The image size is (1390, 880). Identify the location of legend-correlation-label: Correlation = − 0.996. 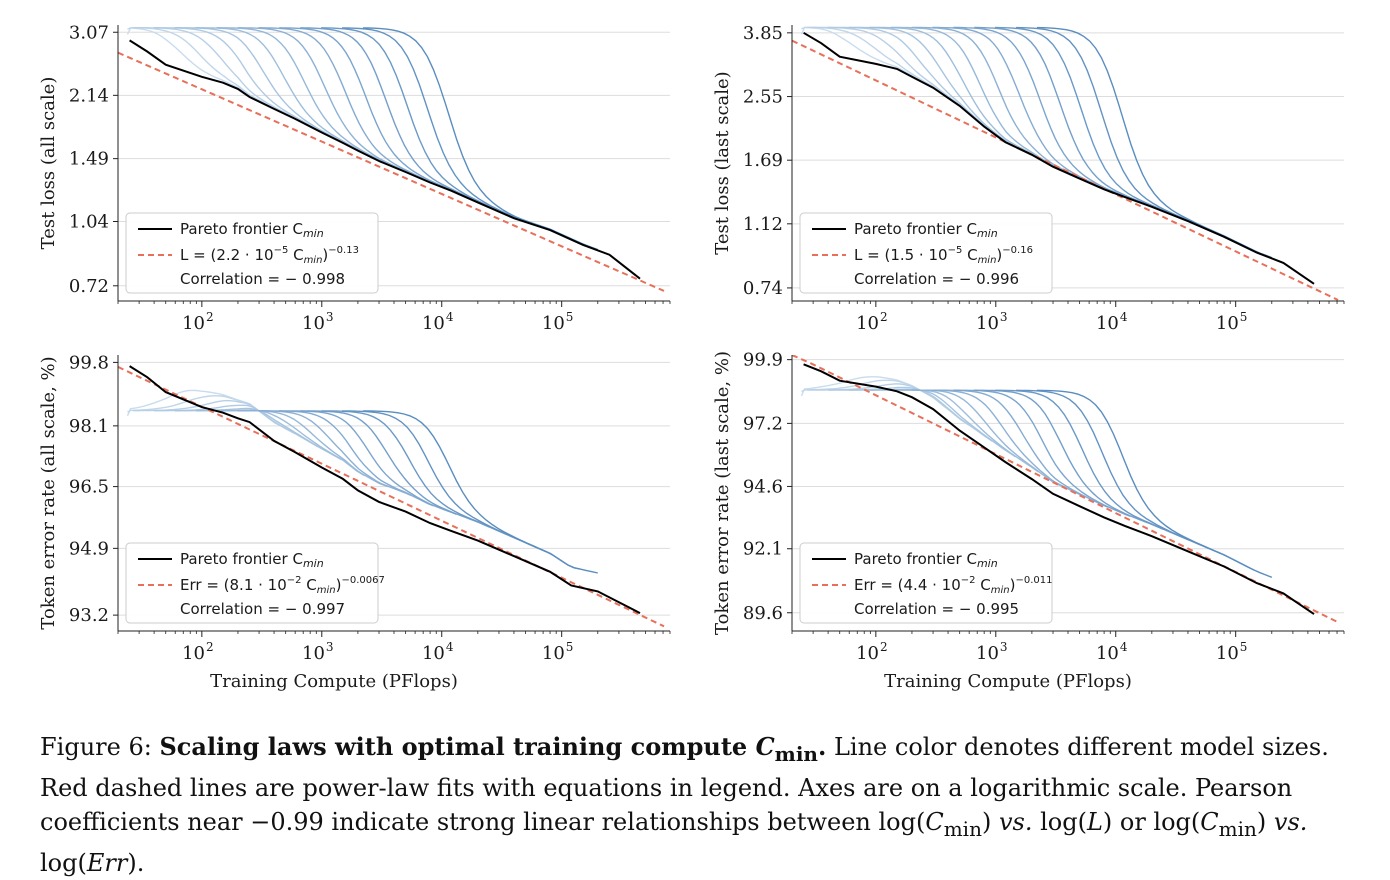
(936, 279).